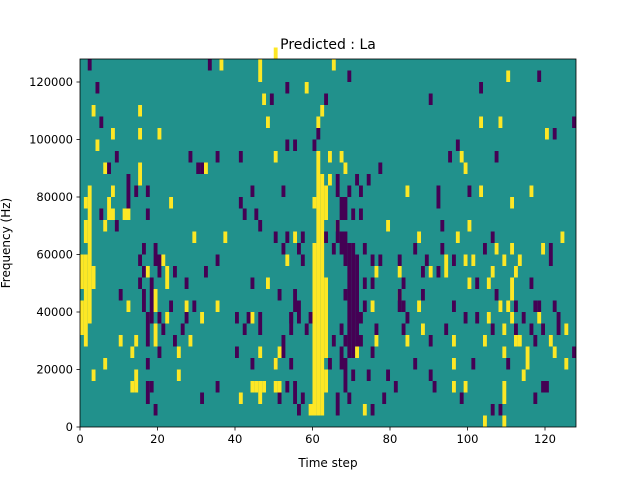  I want to click on x-tick-label: 20, so click(157, 439).